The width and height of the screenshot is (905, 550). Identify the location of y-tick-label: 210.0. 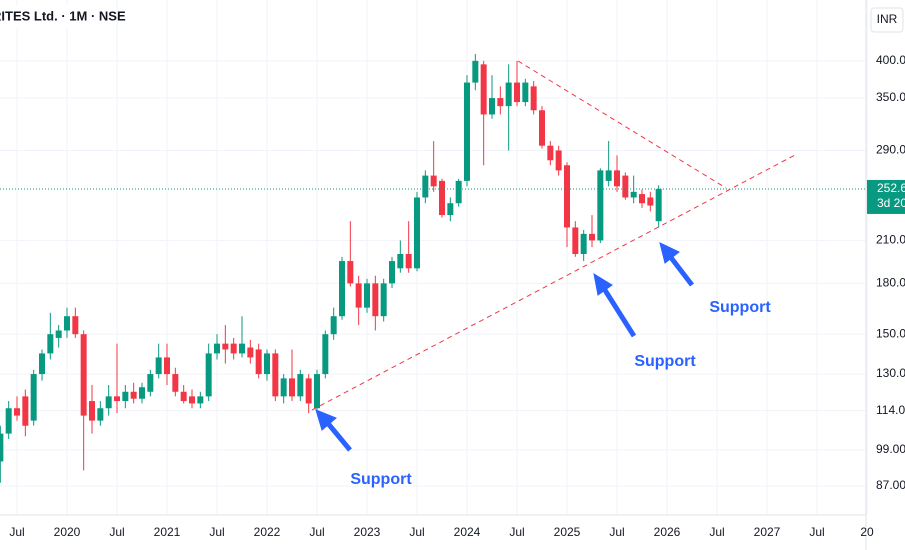
(890, 240).